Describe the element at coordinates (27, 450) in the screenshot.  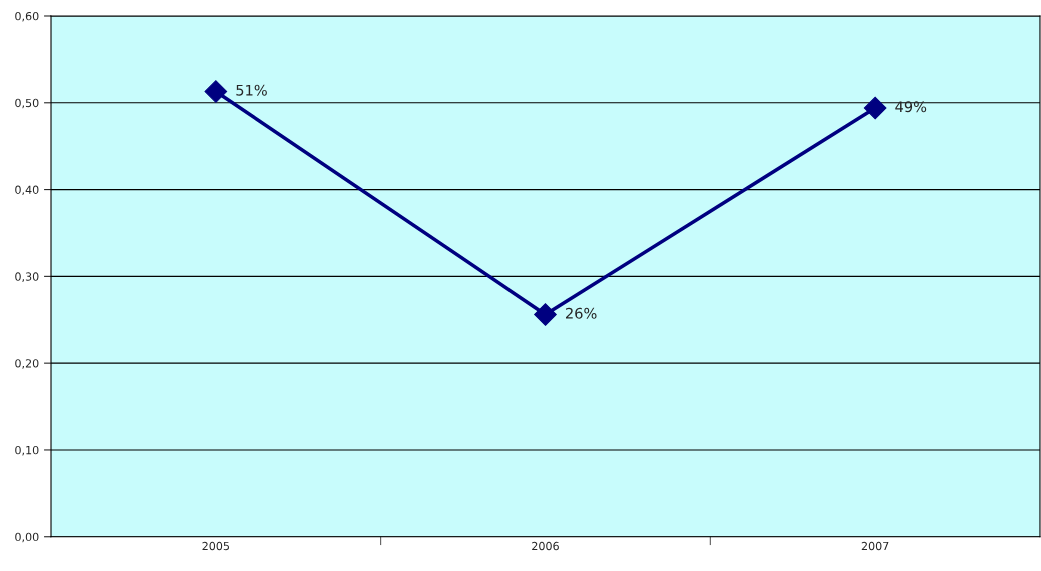
I see `y-tick-label: 0,10` at that location.